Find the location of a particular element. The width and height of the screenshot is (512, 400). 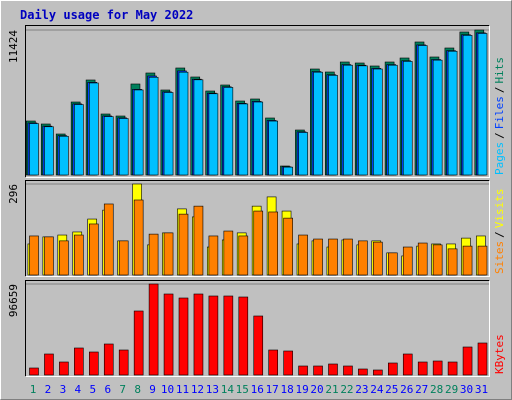

title: Daily usage for May 2022 is located at coordinates (106, 15).